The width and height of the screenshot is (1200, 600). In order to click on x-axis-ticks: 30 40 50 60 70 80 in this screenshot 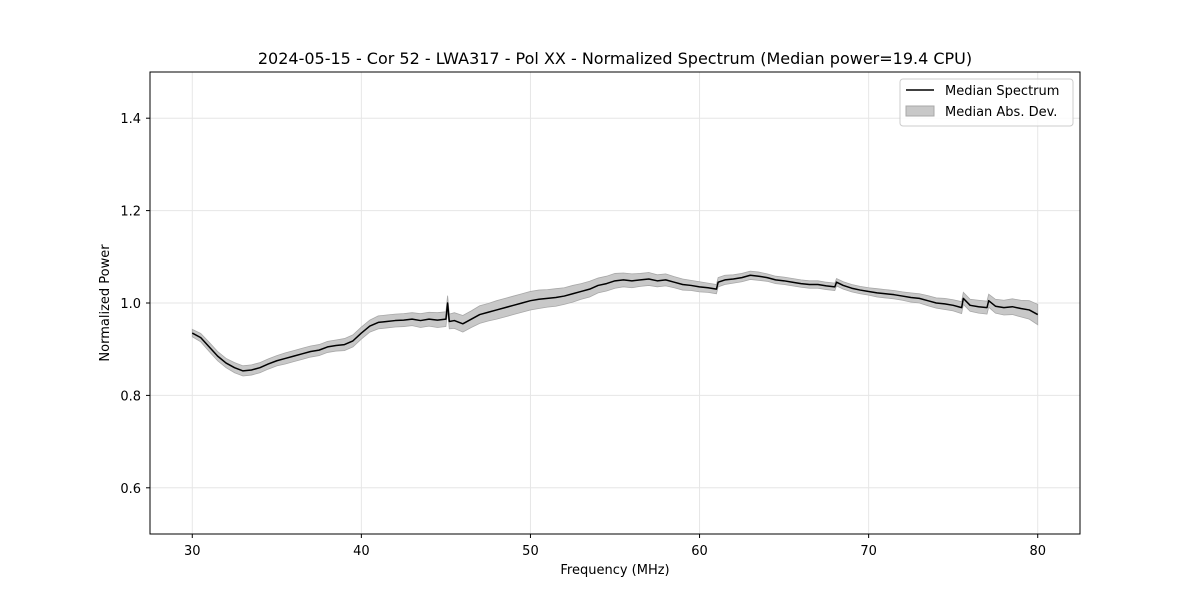, I will do `click(615, 546)`.